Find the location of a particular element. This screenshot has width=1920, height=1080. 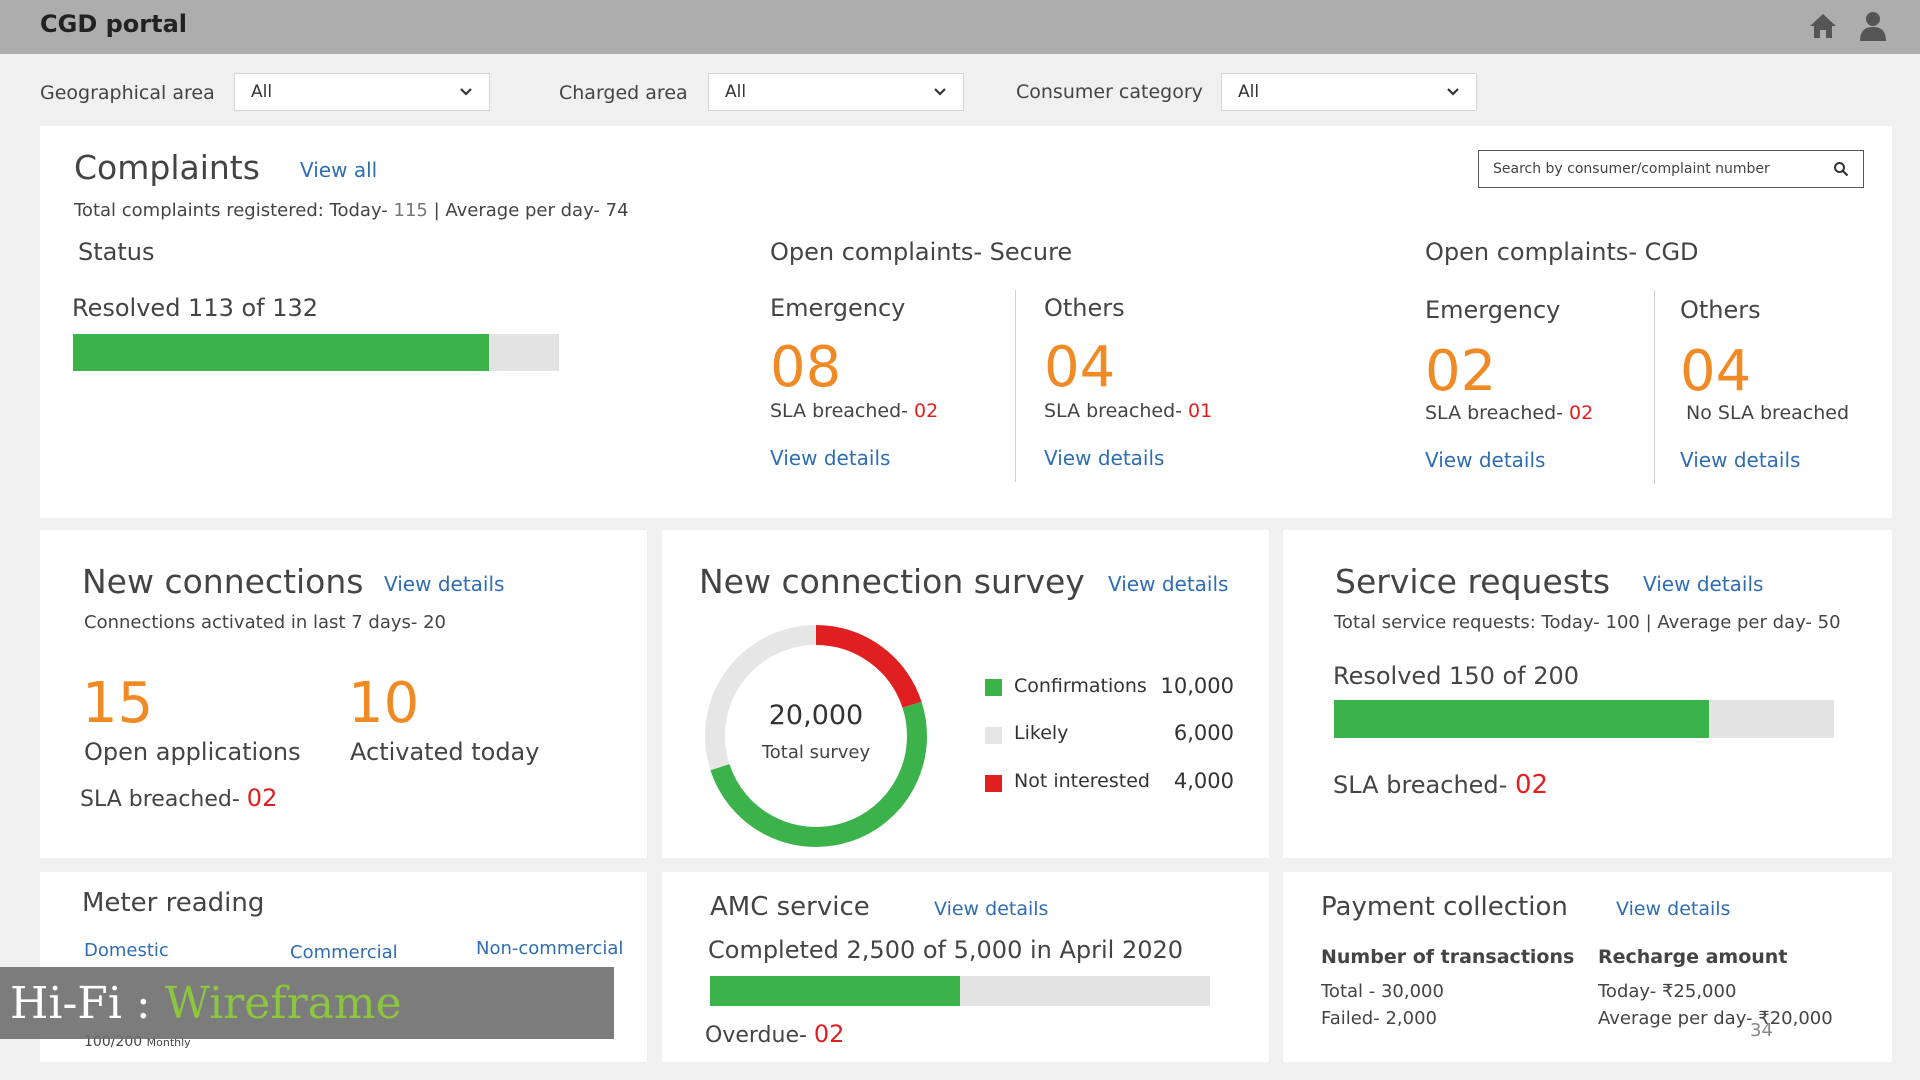

cgd-others-sla: No SLA breached is located at coordinates (1768, 413).